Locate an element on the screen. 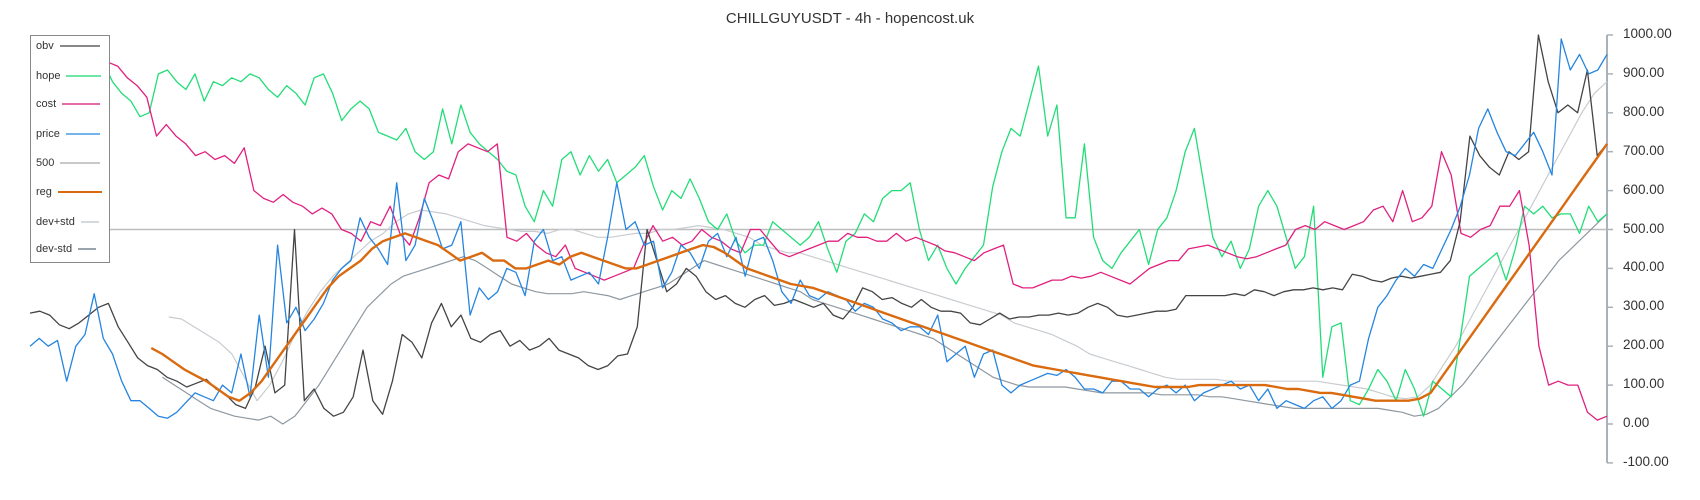  legend-item-cost: cost is located at coordinates (68, 104).